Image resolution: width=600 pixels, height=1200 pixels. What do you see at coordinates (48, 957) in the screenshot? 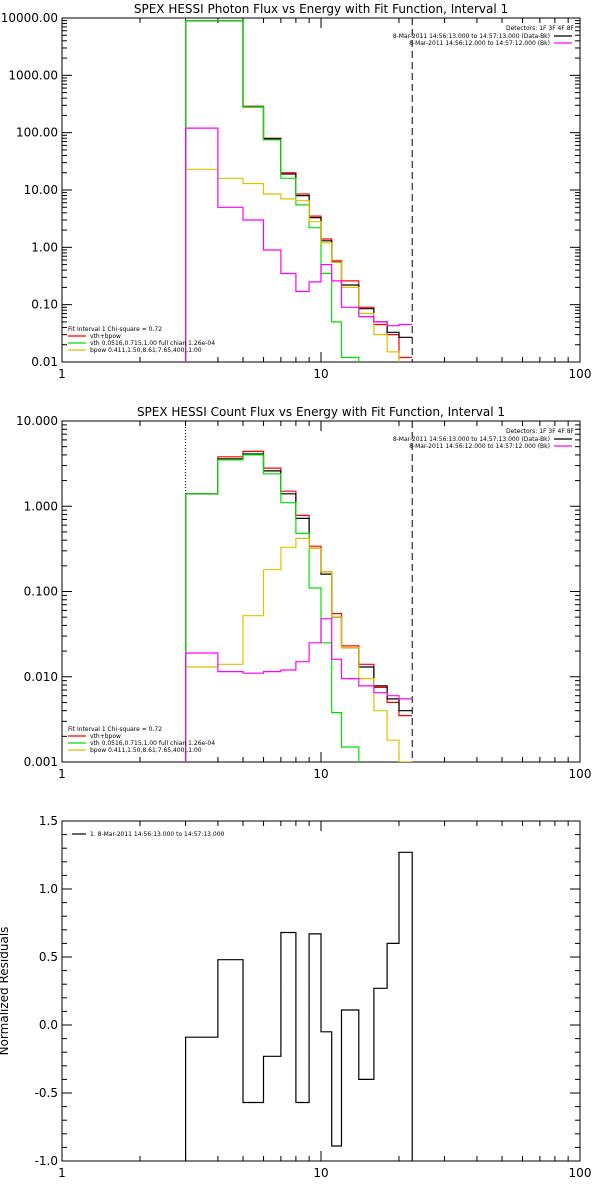
I see `y-tick-label: 0.5` at bounding box center [48, 957].